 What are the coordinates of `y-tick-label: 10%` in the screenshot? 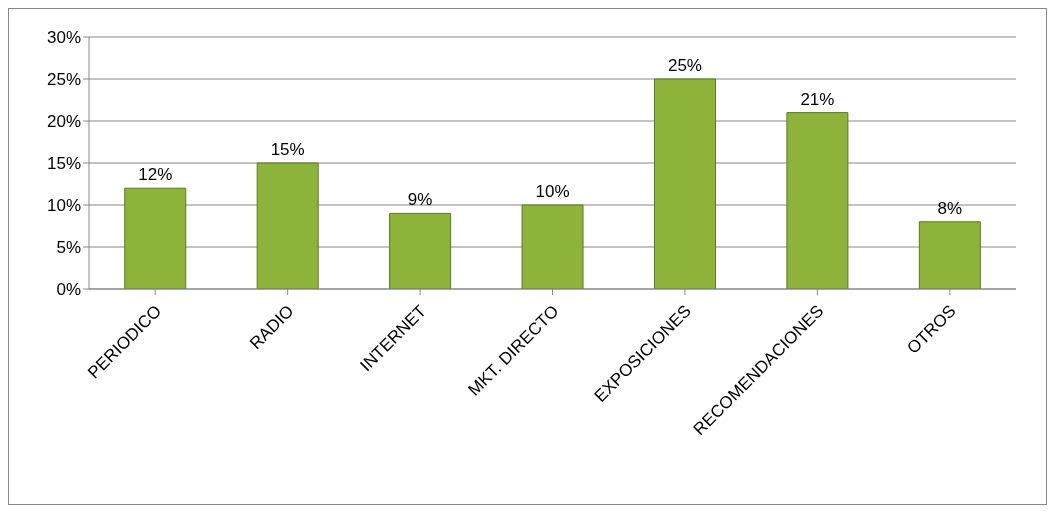 It's located at (63, 206).